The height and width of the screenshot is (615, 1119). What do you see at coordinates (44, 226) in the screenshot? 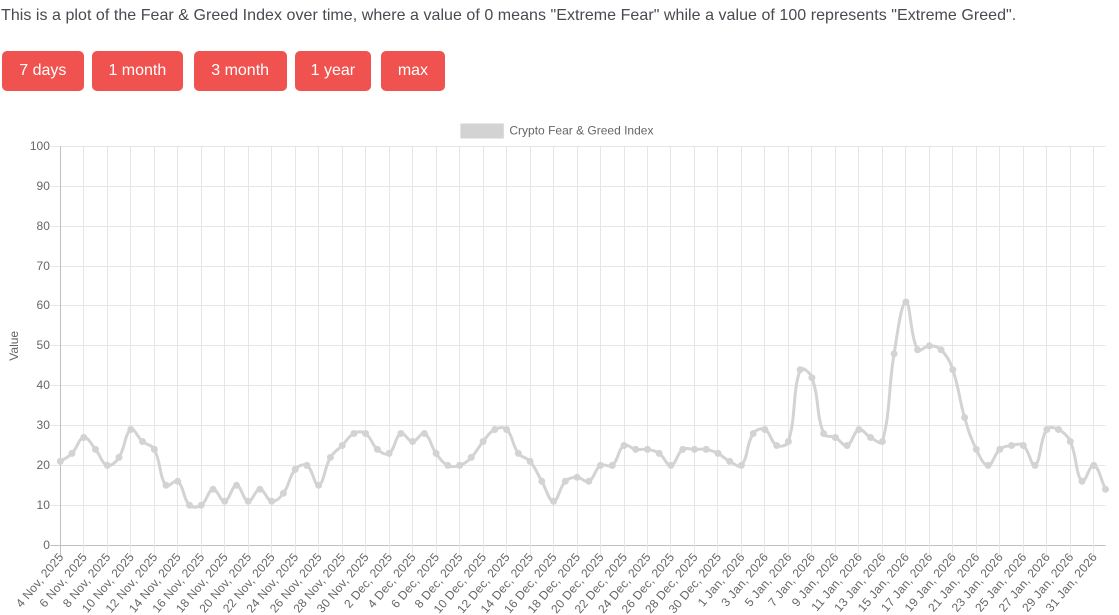
I see `svg-text: 80` at bounding box center [44, 226].